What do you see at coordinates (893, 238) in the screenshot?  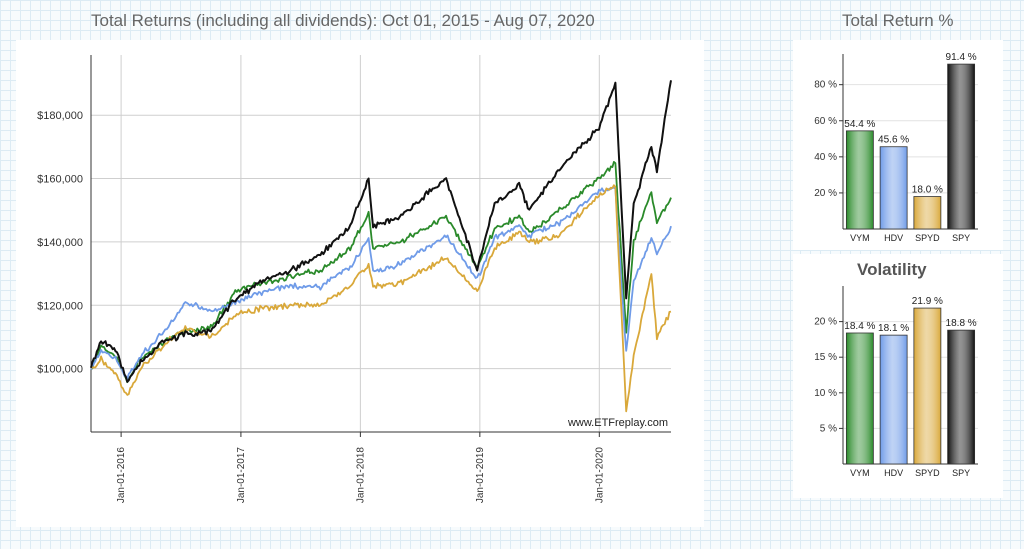 I see `return-category-label: HDV` at bounding box center [893, 238].